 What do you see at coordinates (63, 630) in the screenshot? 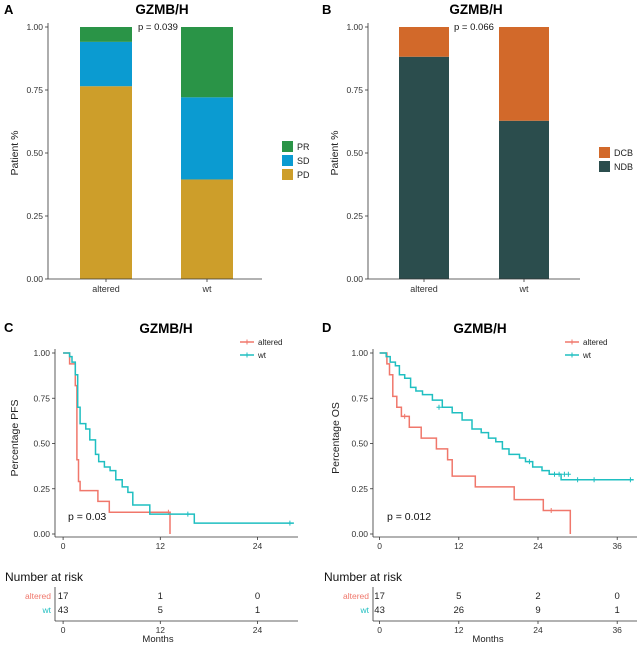
I see `panel-c-risk-xtick-label-0: 0` at bounding box center [63, 630].